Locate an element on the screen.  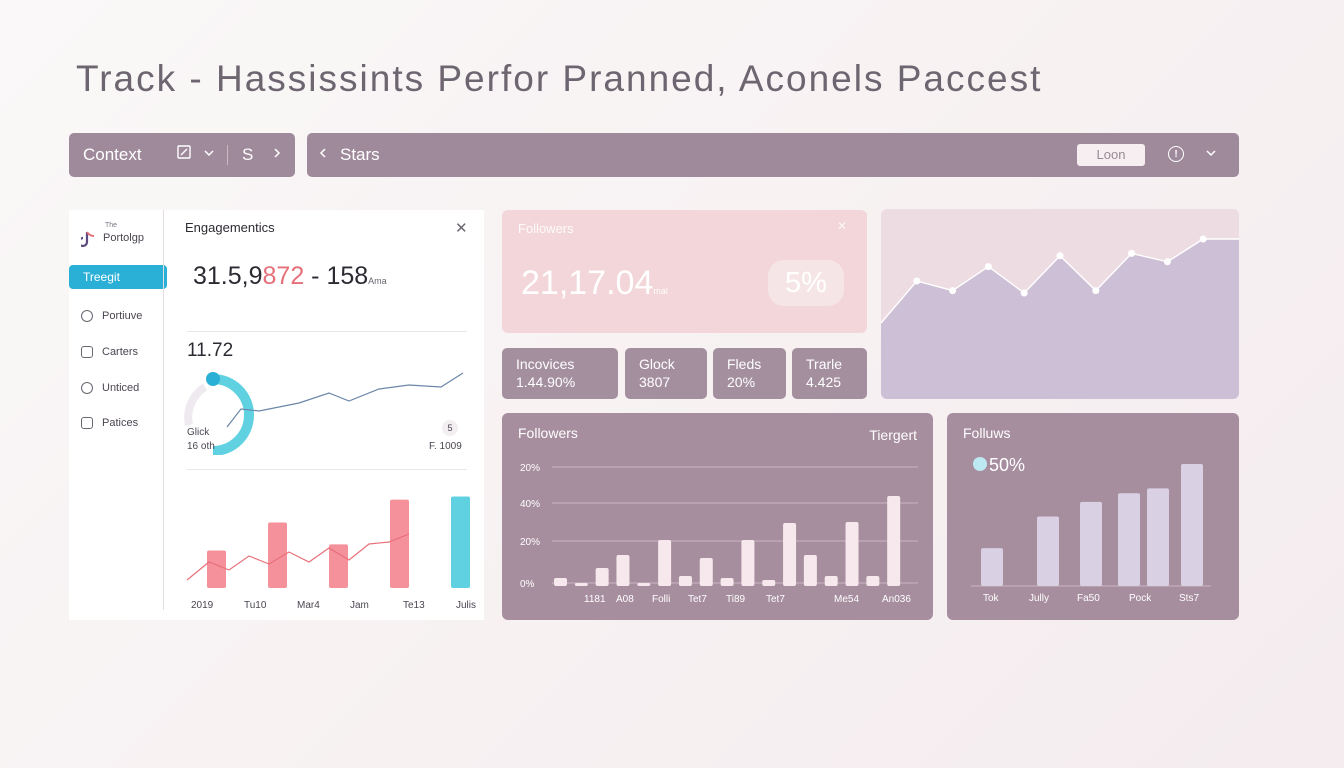
stat-label: Fleds is located at coordinates (744, 364).